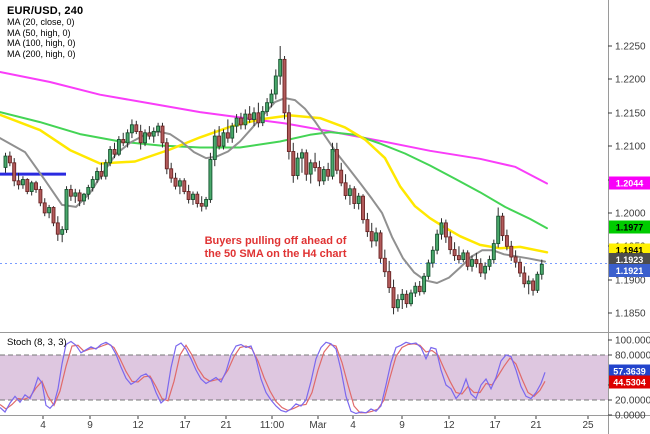 The height and width of the screenshot is (434, 650). I want to click on stochastic-axis-label: 100.0000, so click(632, 341).